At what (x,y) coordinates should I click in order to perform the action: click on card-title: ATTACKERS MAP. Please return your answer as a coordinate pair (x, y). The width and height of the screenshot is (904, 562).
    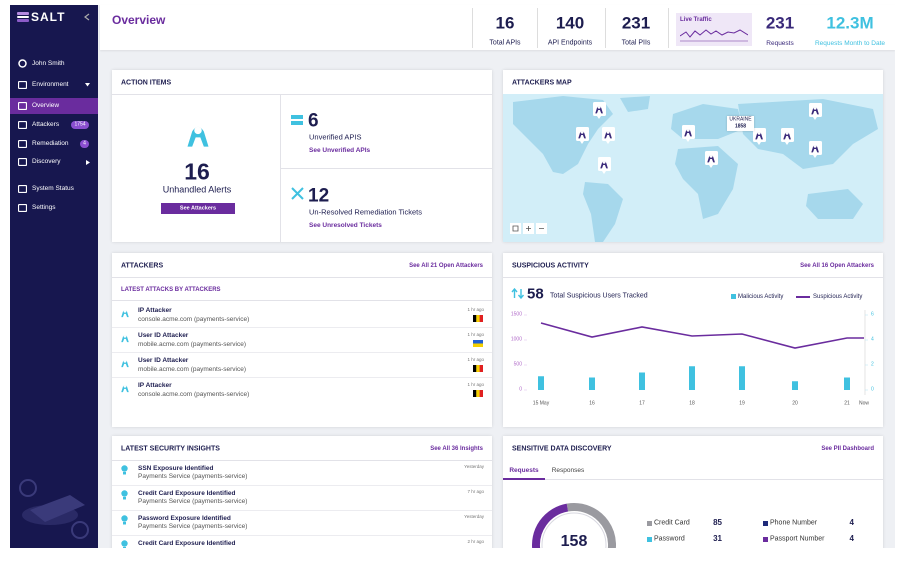
    Looking at the image, I should click on (542, 83).